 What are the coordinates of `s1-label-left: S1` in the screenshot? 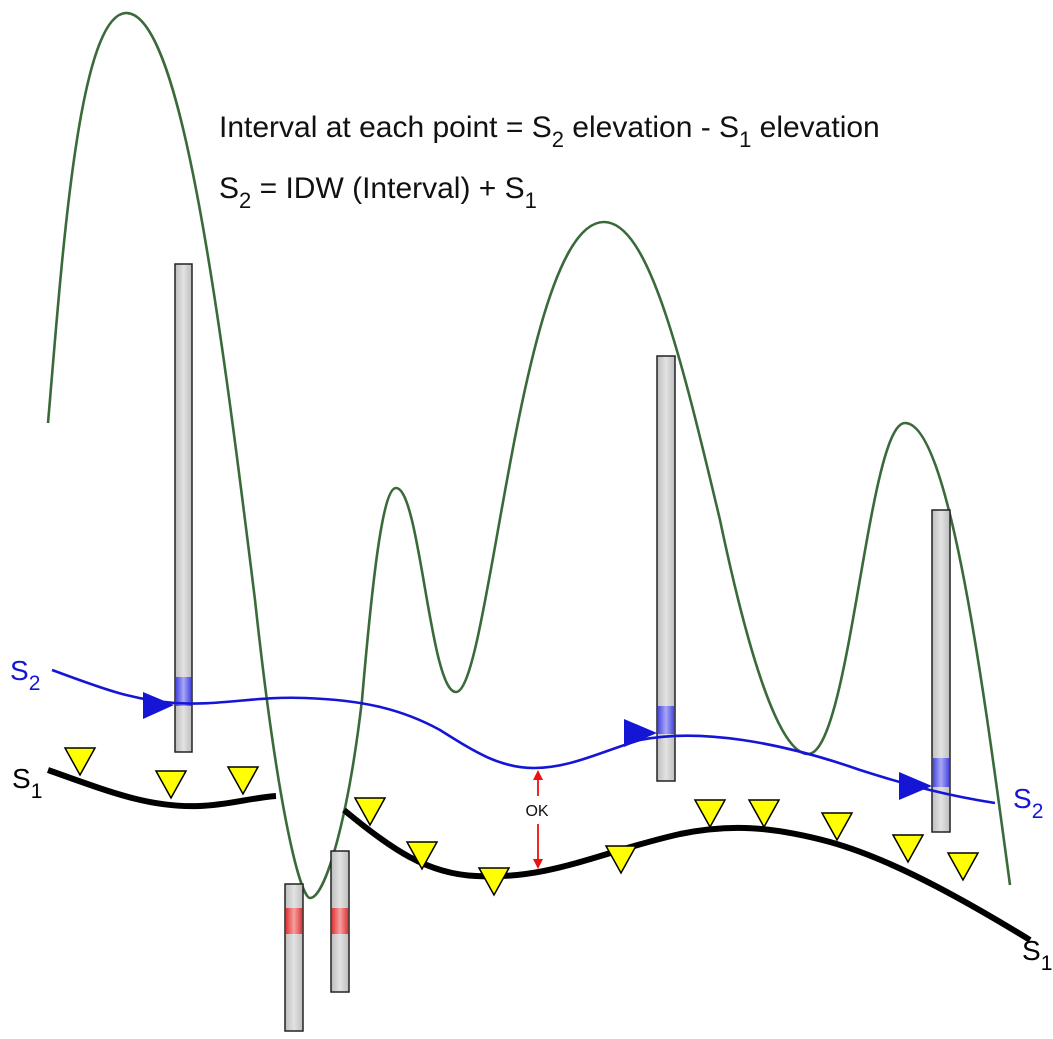 It's located at (27, 783).